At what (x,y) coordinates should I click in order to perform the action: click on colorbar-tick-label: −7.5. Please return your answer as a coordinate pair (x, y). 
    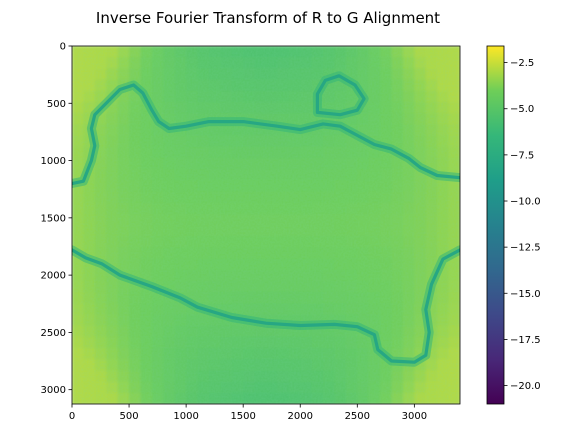
    Looking at the image, I should click on (522, 155).